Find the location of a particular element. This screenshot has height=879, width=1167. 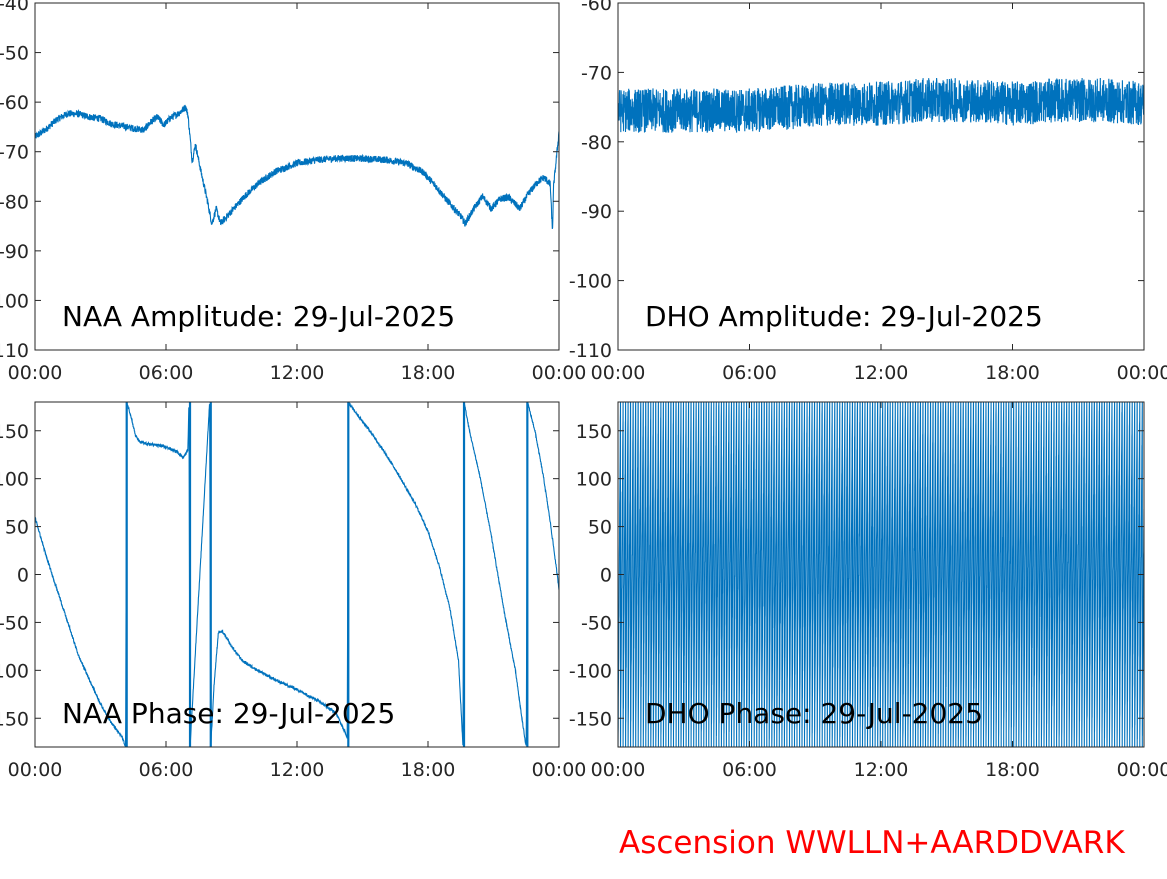

panel-title: DHO Phase: 29-Jul-2025 is located at coordinates (814, 713).